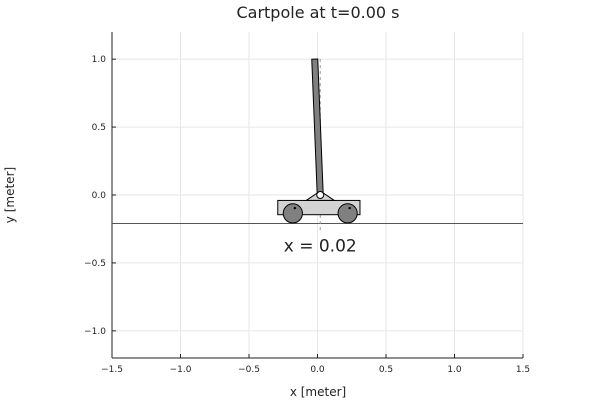 This screenshot has height=400, width=600. I want to click on y-tick-label-2: 0.0, so click(99, 196).